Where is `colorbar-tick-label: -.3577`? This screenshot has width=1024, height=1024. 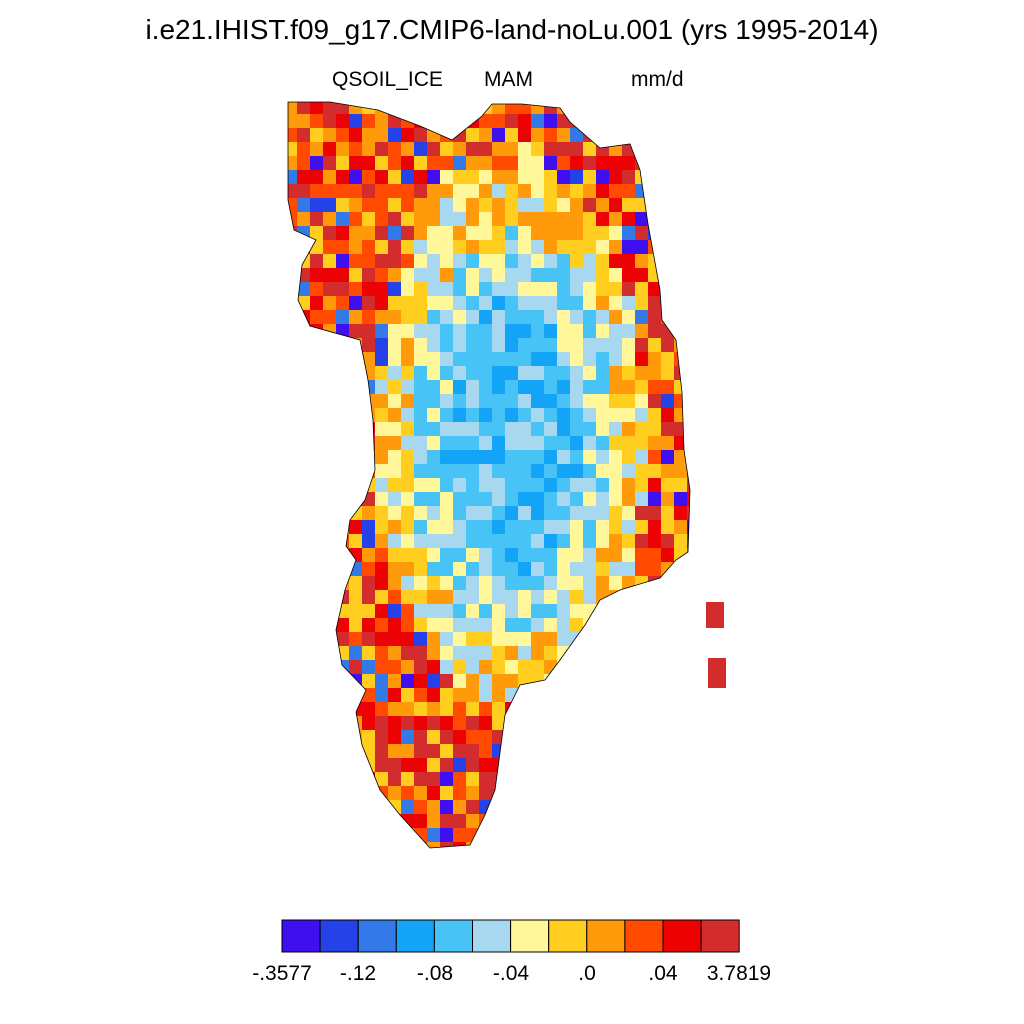 colorbar-tick-label: -.3577 is located at coordinates (282, 973).